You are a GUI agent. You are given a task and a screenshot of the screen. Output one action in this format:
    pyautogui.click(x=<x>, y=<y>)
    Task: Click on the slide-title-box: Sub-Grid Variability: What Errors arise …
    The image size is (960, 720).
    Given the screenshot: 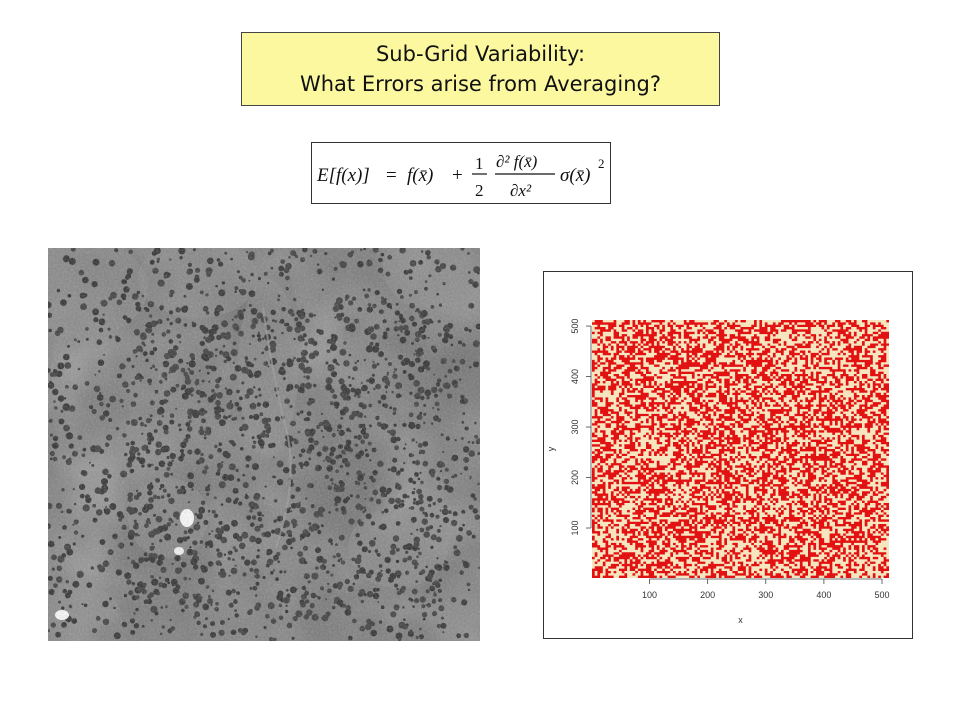 What is the action you would take?
    pyautogui.click(x=480, y=69)
    